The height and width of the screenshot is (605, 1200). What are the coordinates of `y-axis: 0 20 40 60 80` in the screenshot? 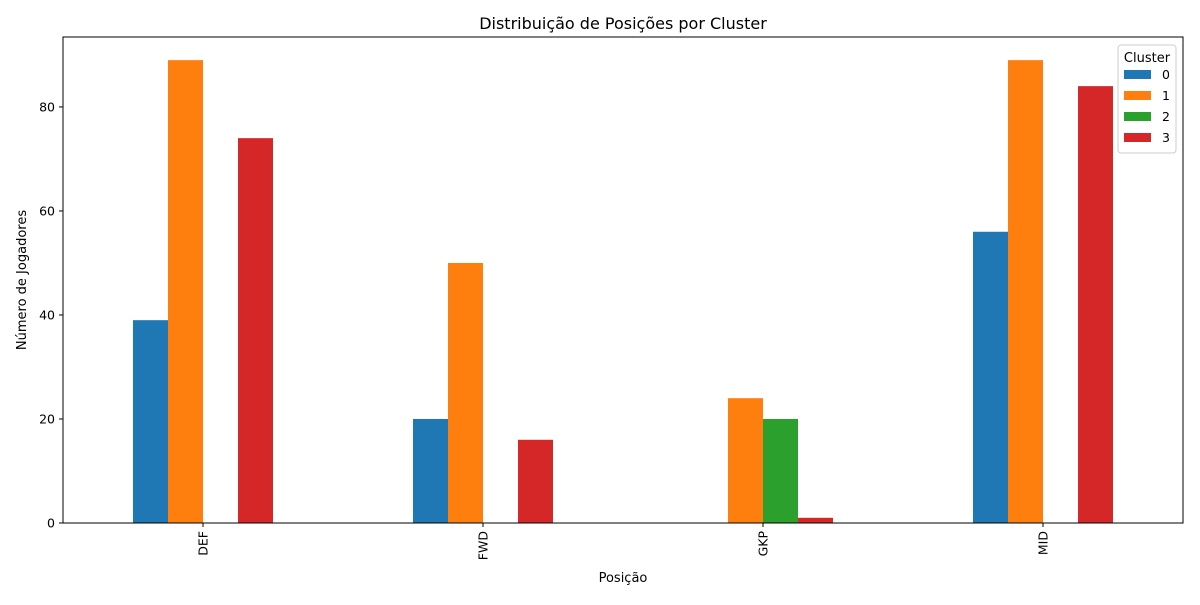 It's located at (51, 315).